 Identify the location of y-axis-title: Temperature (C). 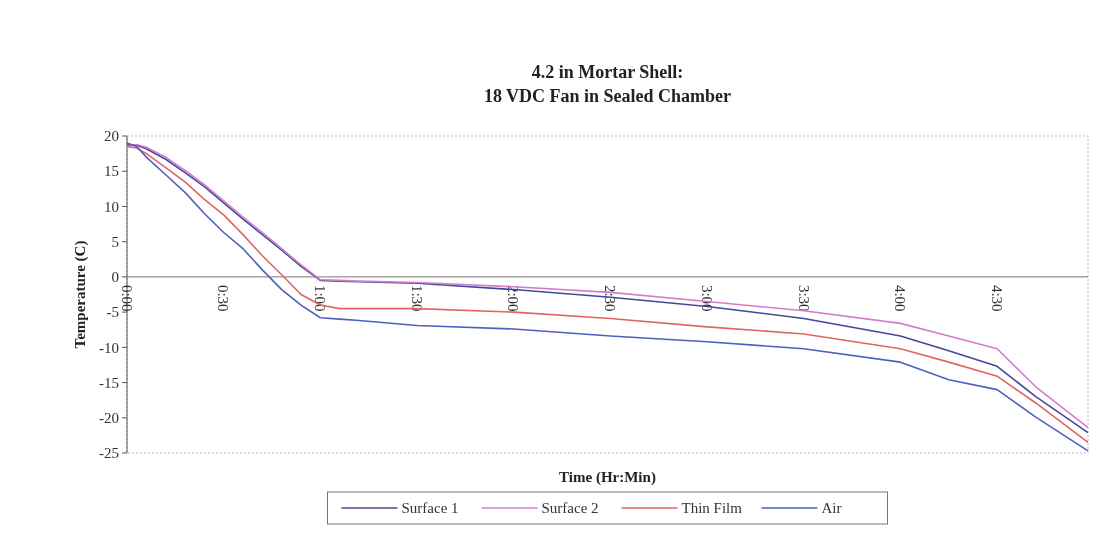
(80, 294).